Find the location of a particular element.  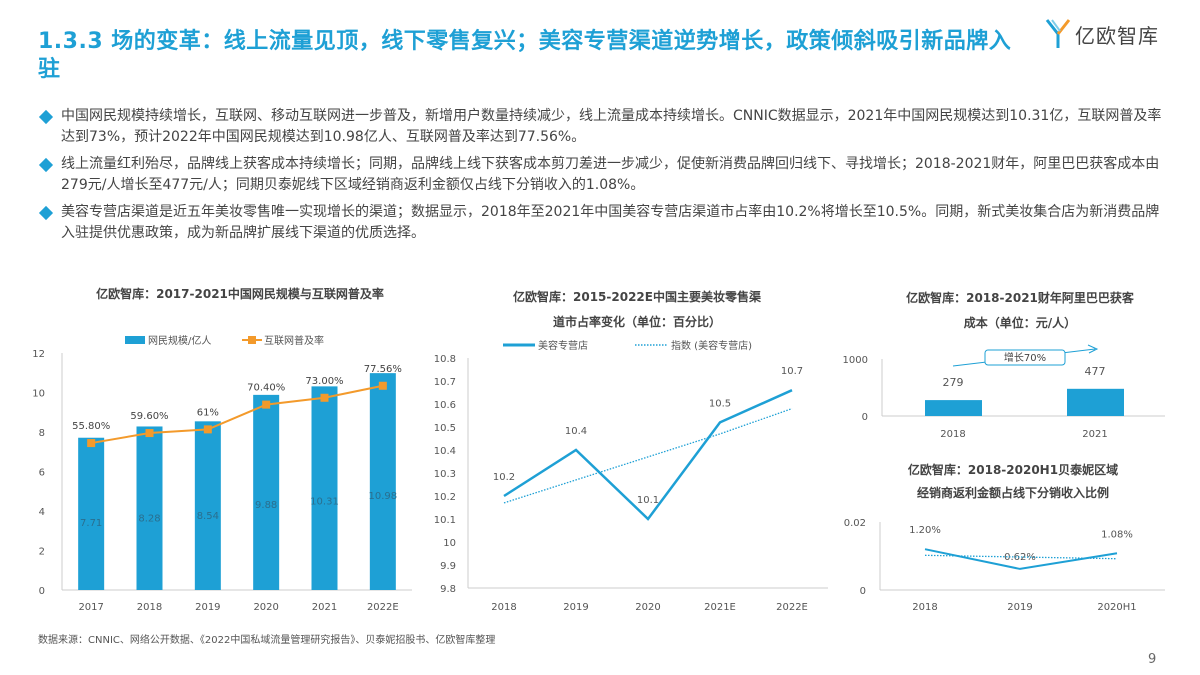

y-tick-label: 10.5 is located at coordinates (445, 428).